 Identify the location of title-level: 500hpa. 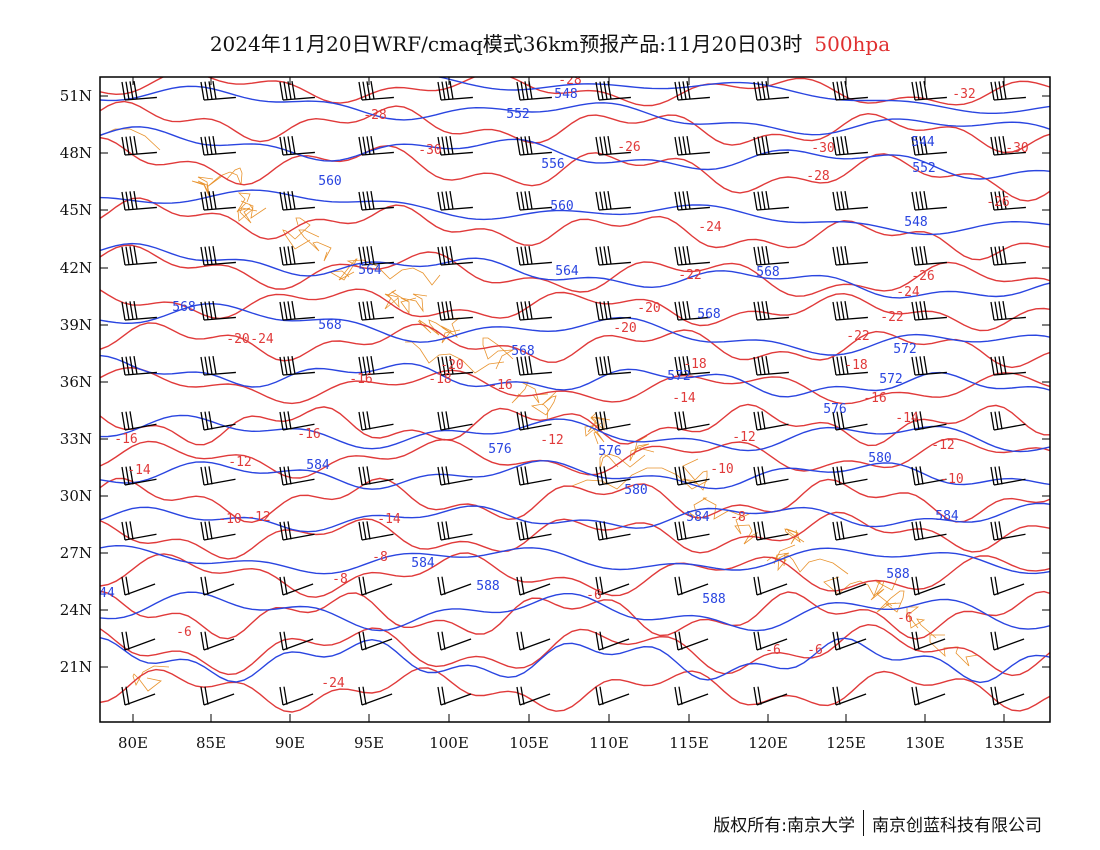
(852, 44).